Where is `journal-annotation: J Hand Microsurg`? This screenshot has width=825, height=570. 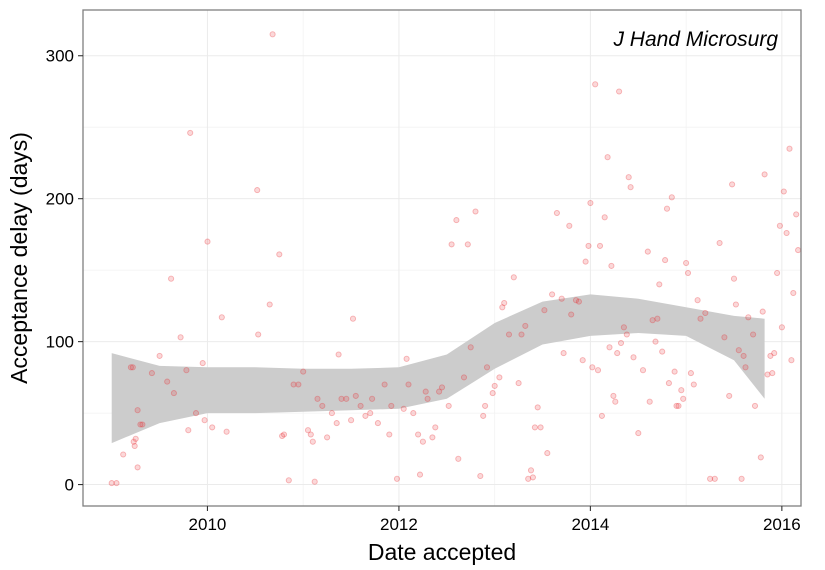 journal-annotation: J Hand Microsurg is located at coordinates (695, 39).